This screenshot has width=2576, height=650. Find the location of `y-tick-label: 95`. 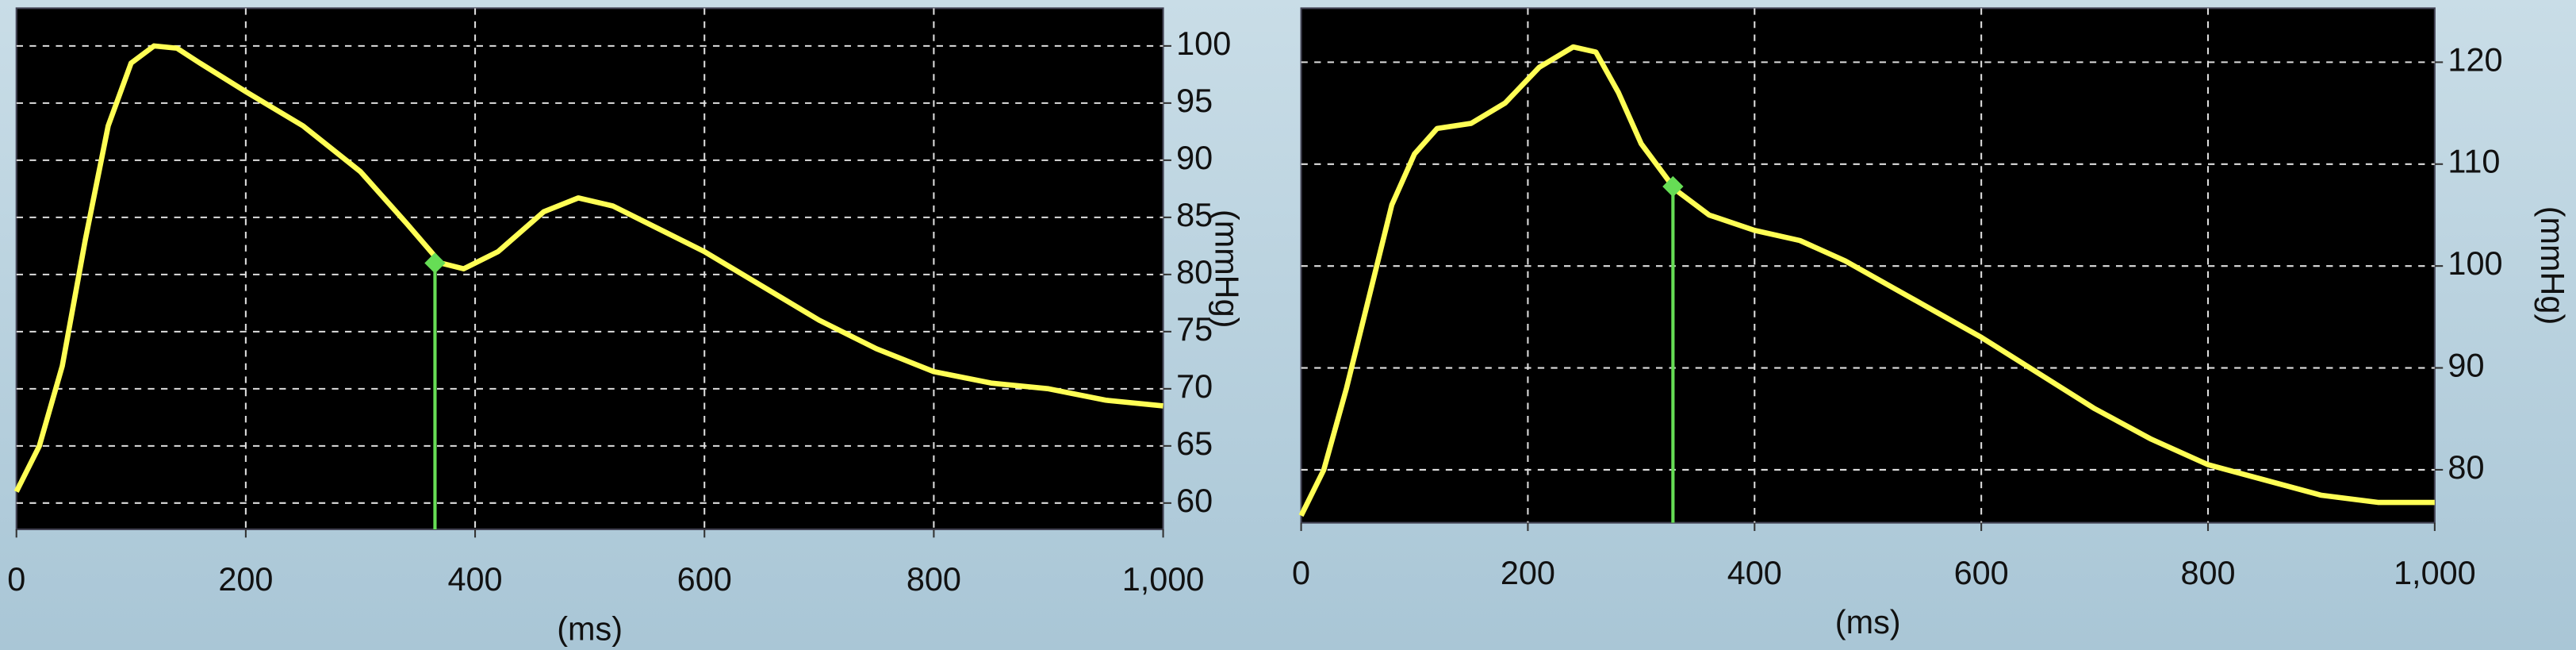

y-tick-label: 95 is located at coordinates (1194, 101).